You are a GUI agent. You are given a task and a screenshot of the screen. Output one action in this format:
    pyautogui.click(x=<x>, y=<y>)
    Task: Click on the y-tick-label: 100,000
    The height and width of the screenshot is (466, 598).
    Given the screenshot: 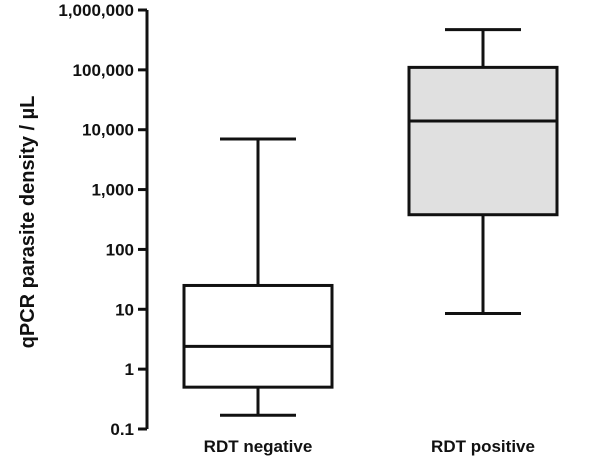 What is the action you would take?
    pyautogui.click(x=103, y=70)
    